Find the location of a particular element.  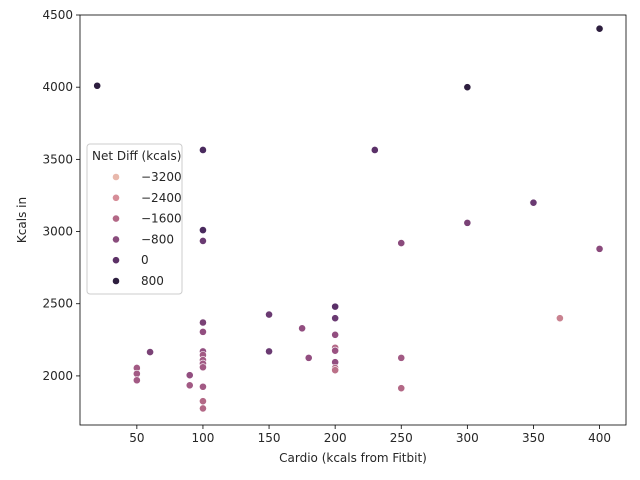

x-tick-label: 400 is located at coordinates (599, 438).